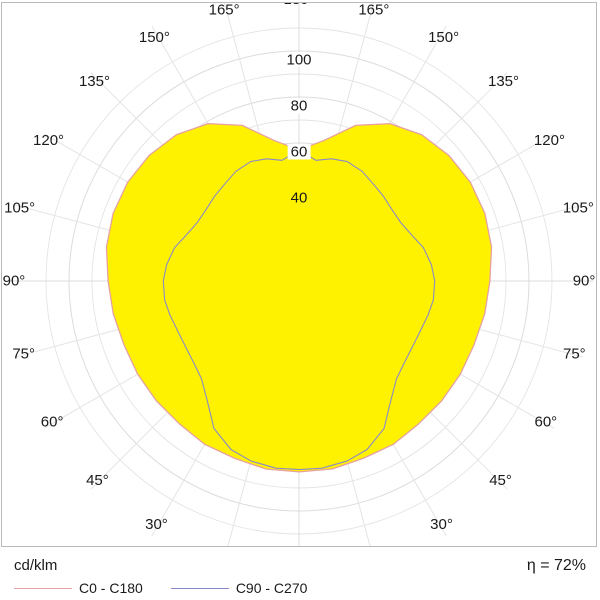 This screenshot has height=600, width=600. I want to click on radial-tick-label: 100, so click(299, 60).